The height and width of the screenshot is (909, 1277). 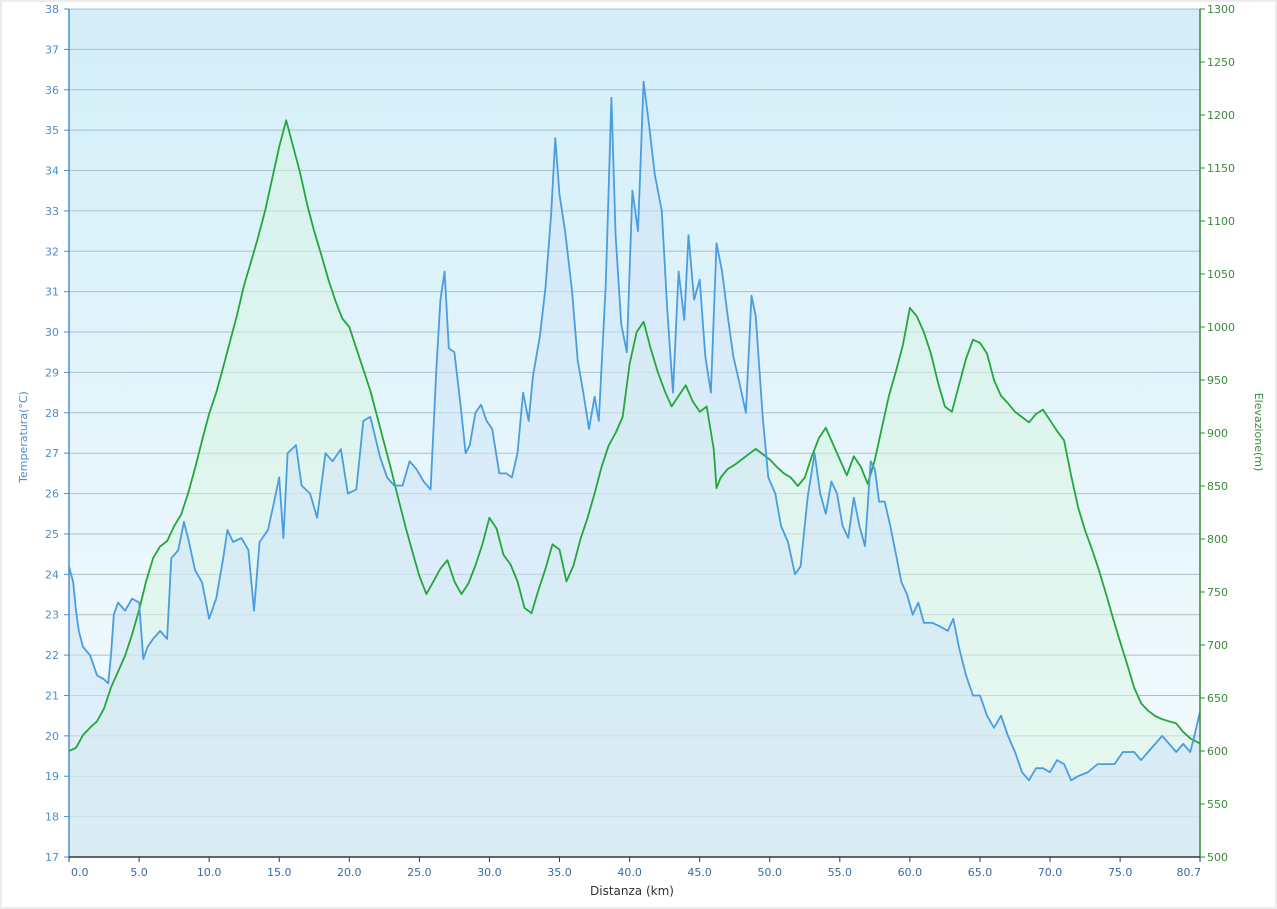 I want to click on x-tick-label: 70.0, so click(x=1050, y=872).